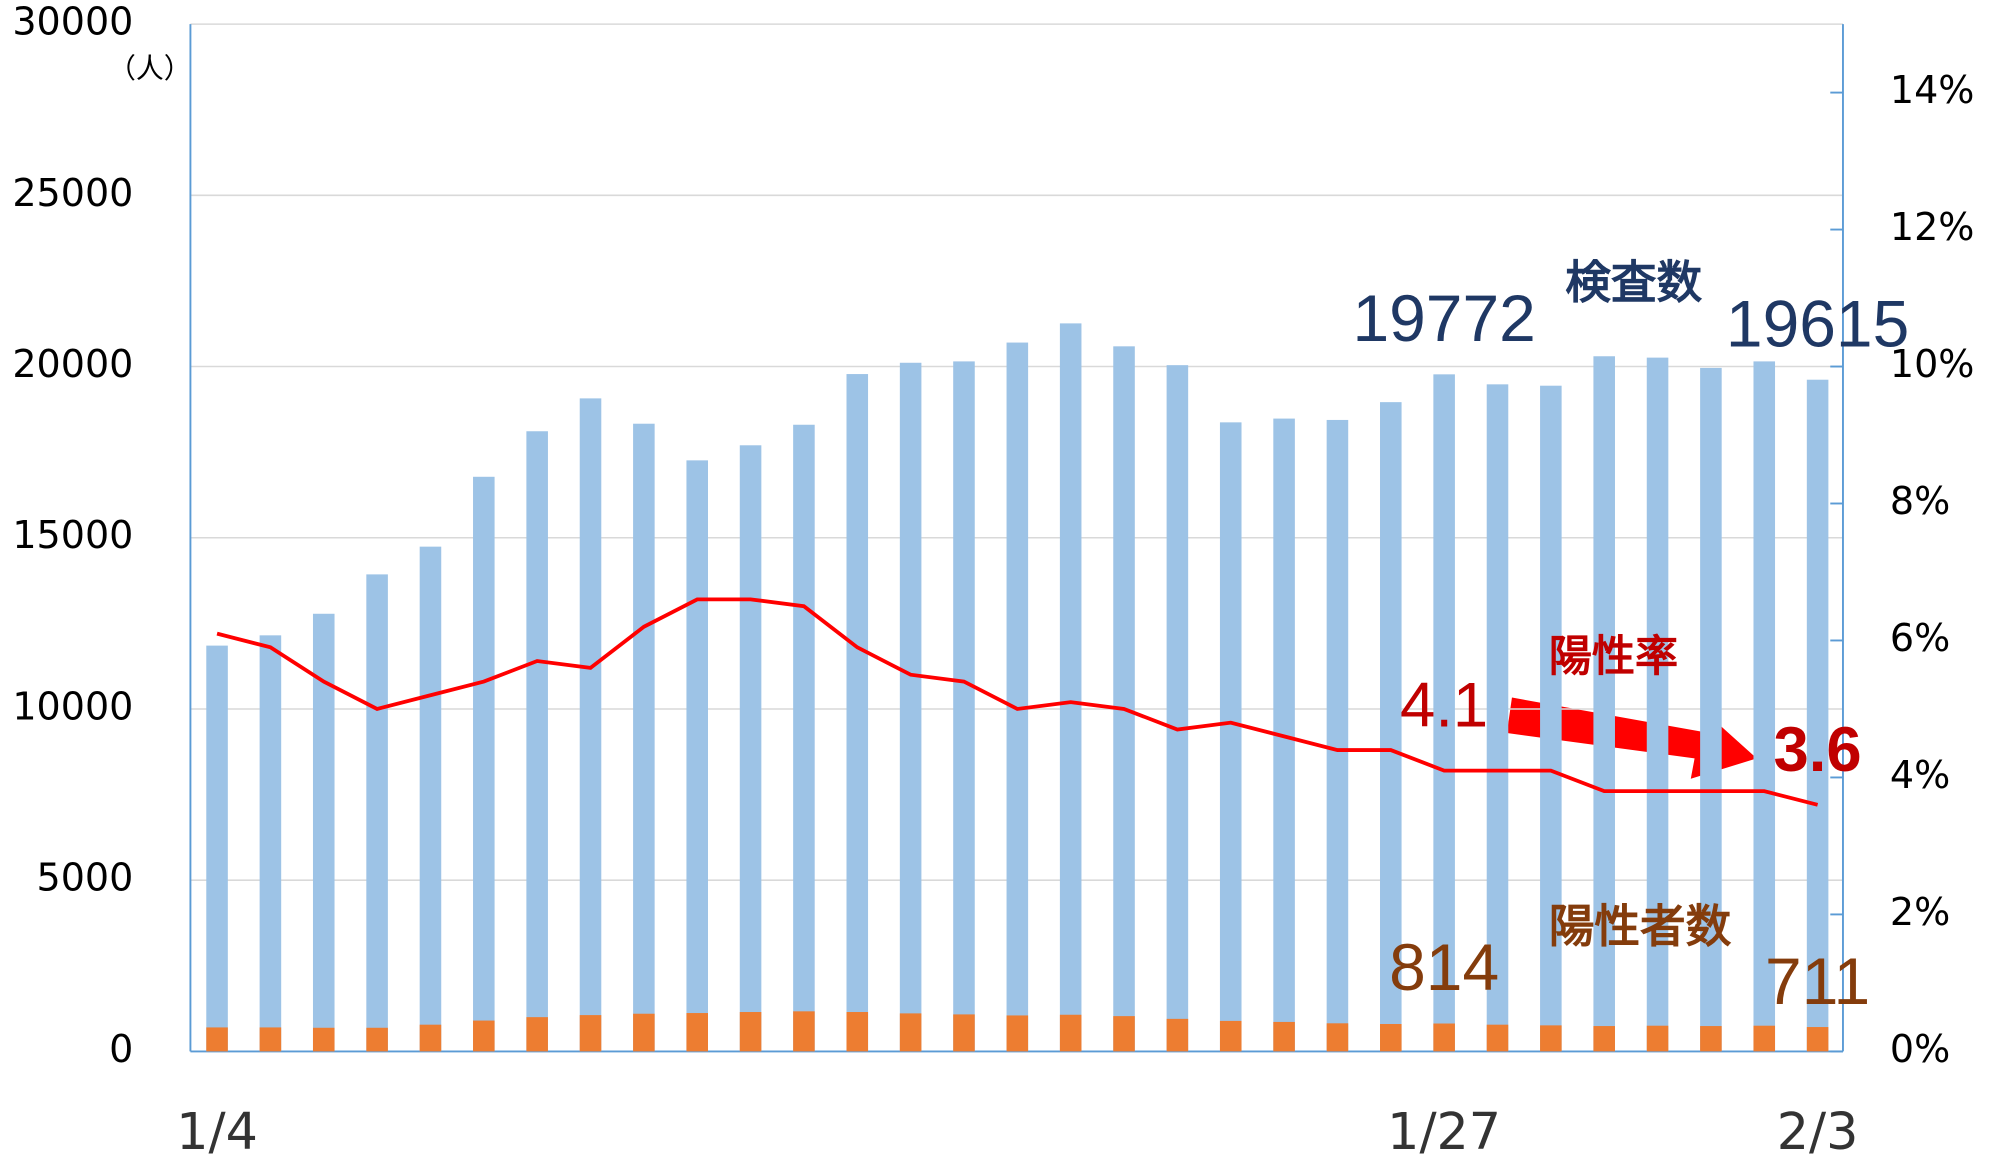  Describe the element at coordinates (72, 706) in the screenshot. I see `y-tick-label: 10000` at that location.